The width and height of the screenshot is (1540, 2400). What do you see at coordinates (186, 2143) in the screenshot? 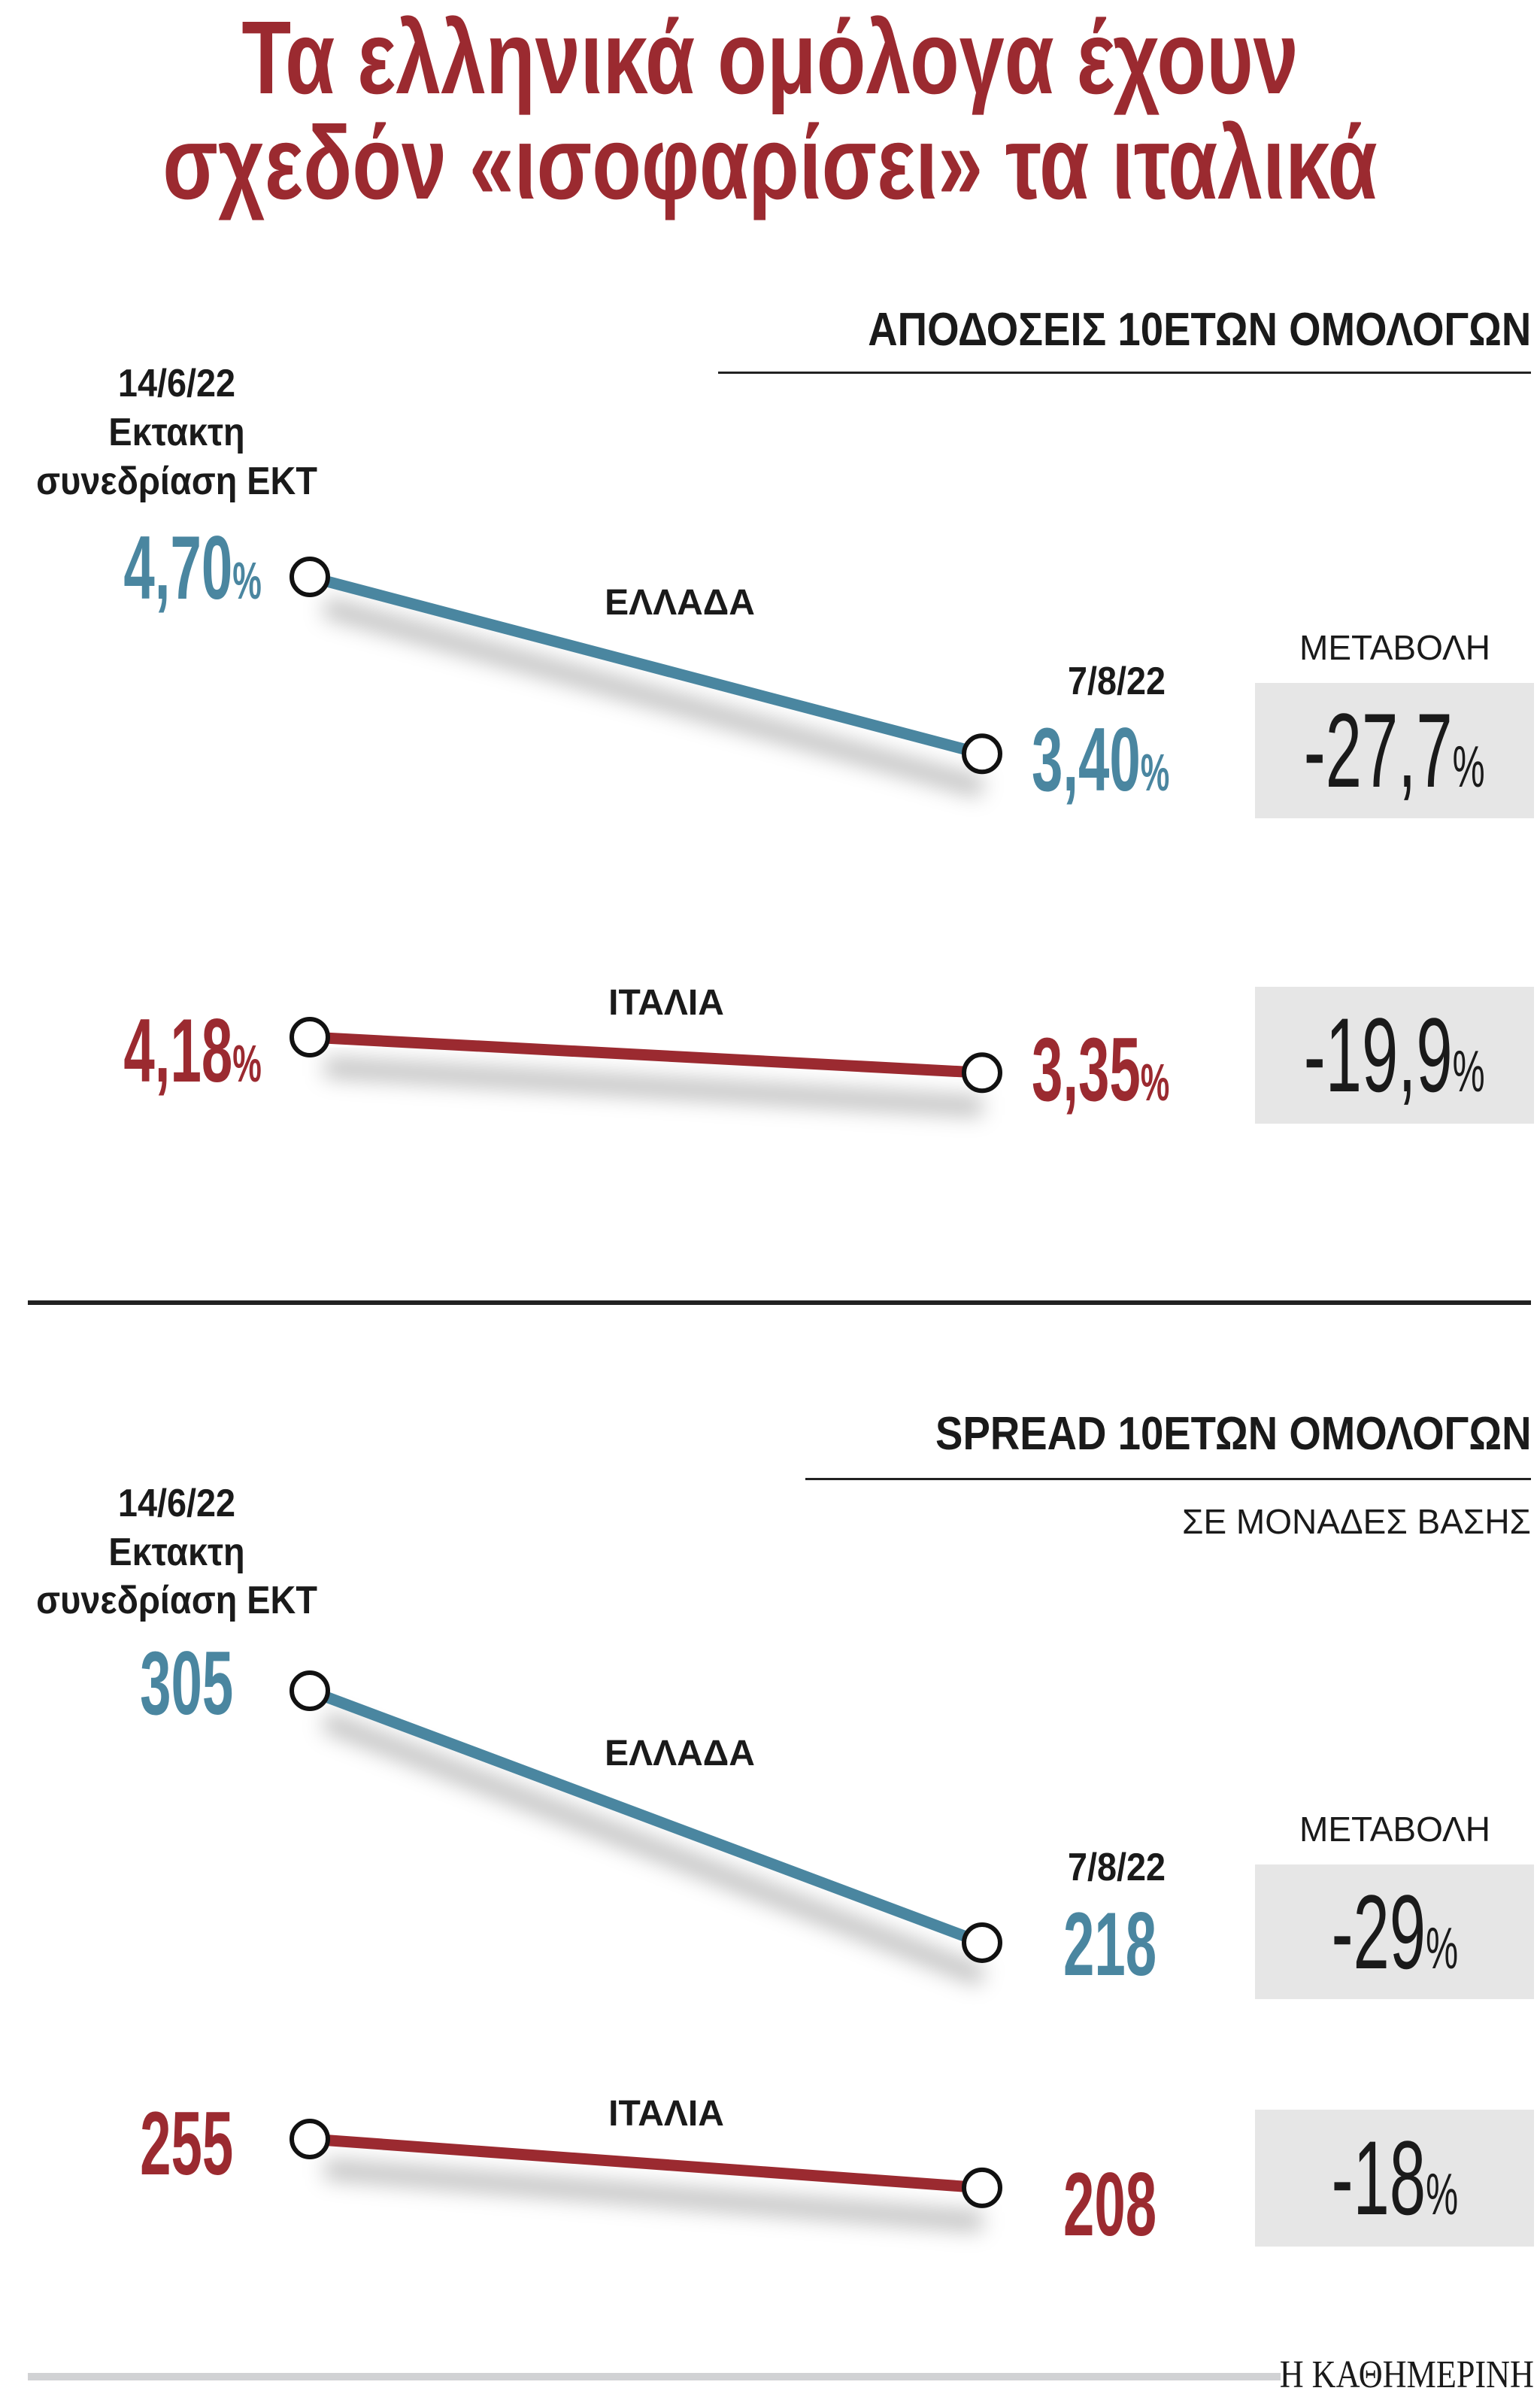
I see `italy-spread-start: 255` at bounding box center [186, 2143].